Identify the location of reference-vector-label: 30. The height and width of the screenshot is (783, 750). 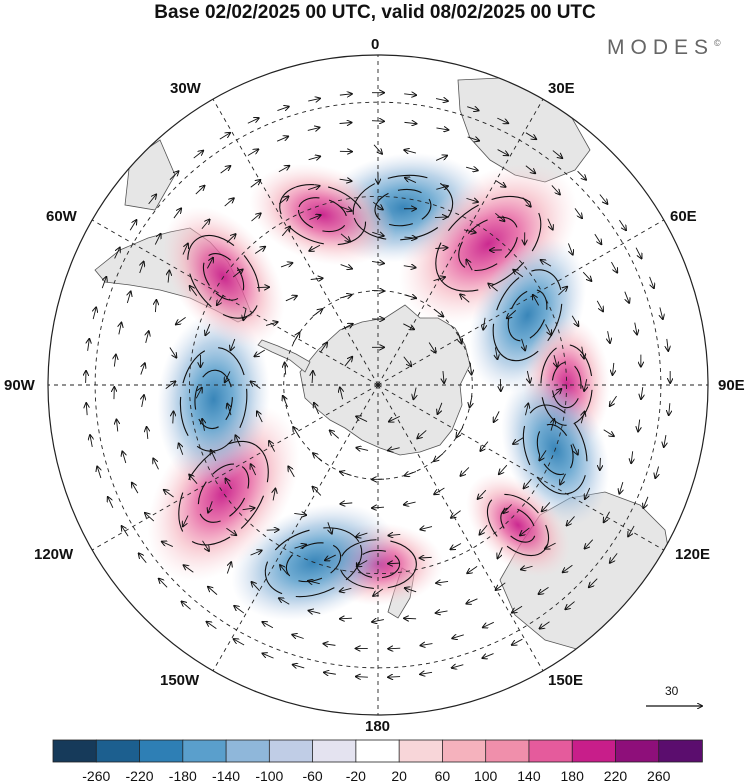
(672, 691).